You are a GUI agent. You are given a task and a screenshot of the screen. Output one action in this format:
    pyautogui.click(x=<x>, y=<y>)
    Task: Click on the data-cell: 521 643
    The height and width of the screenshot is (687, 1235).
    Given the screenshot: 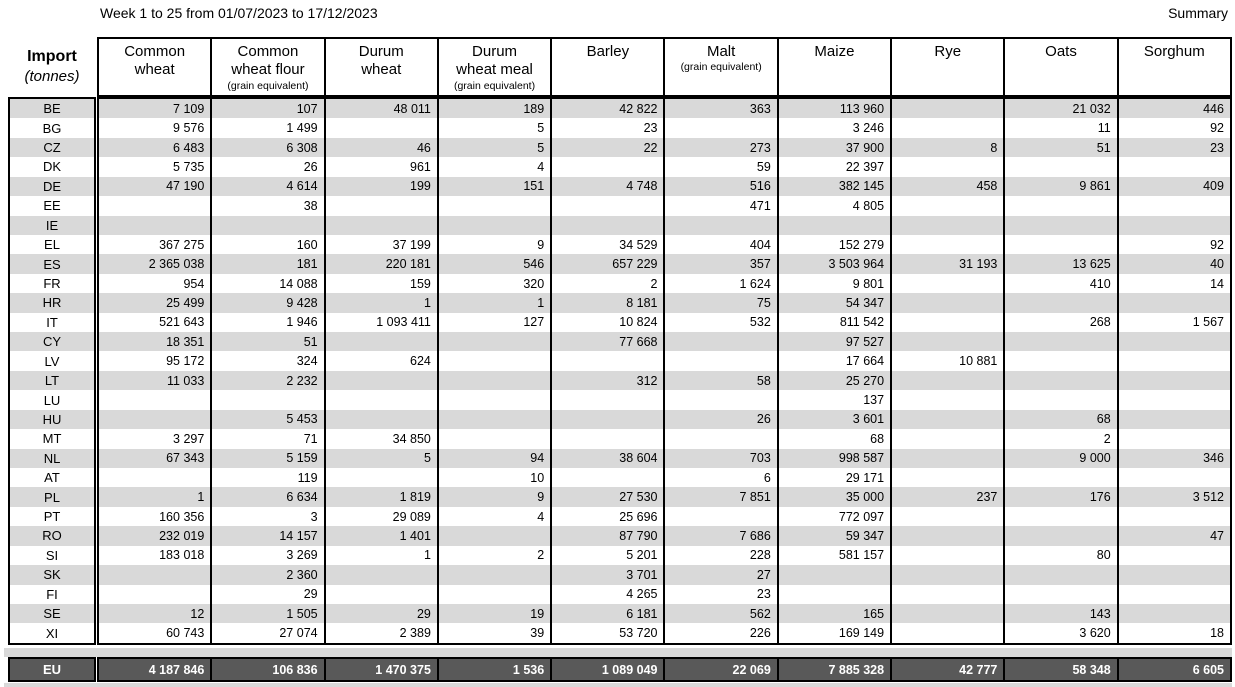 What is the action you would take?
    pyautogui.click(x=156, y=322)
    